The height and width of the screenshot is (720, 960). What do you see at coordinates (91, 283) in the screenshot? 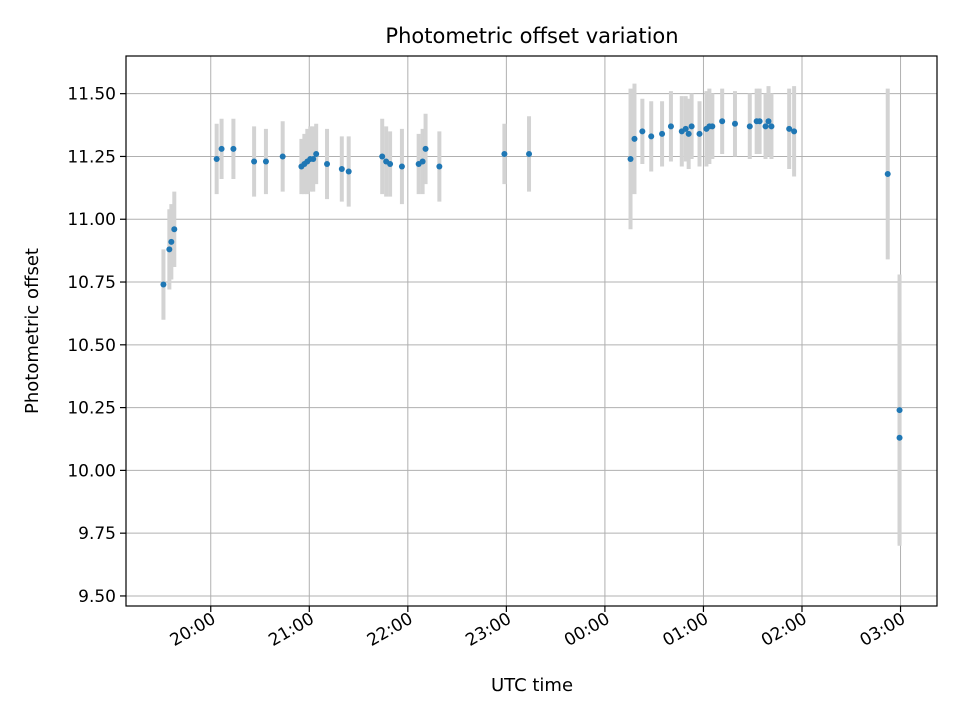
I see `y-tick-label: 10.75` at bounding box center [91, 283].